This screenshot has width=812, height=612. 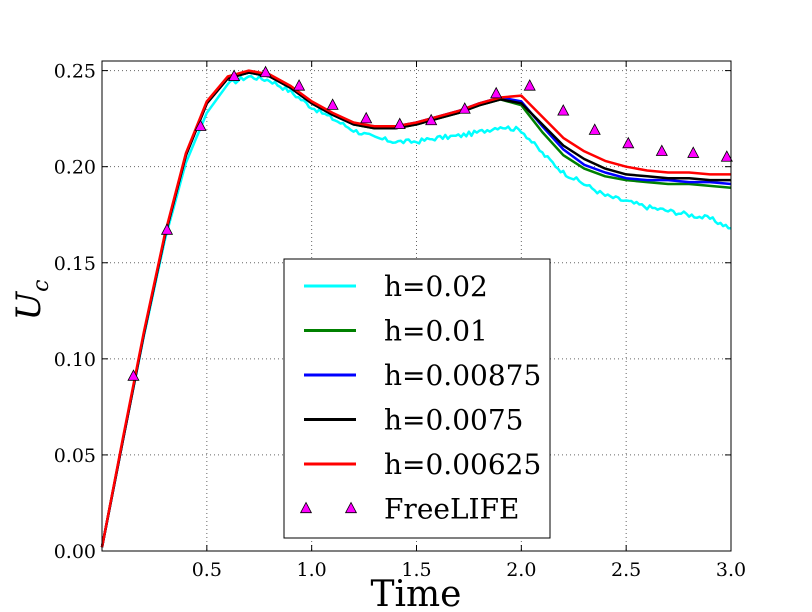 I want to click on legend-label: h=0.01, so click(x=436, y=331).